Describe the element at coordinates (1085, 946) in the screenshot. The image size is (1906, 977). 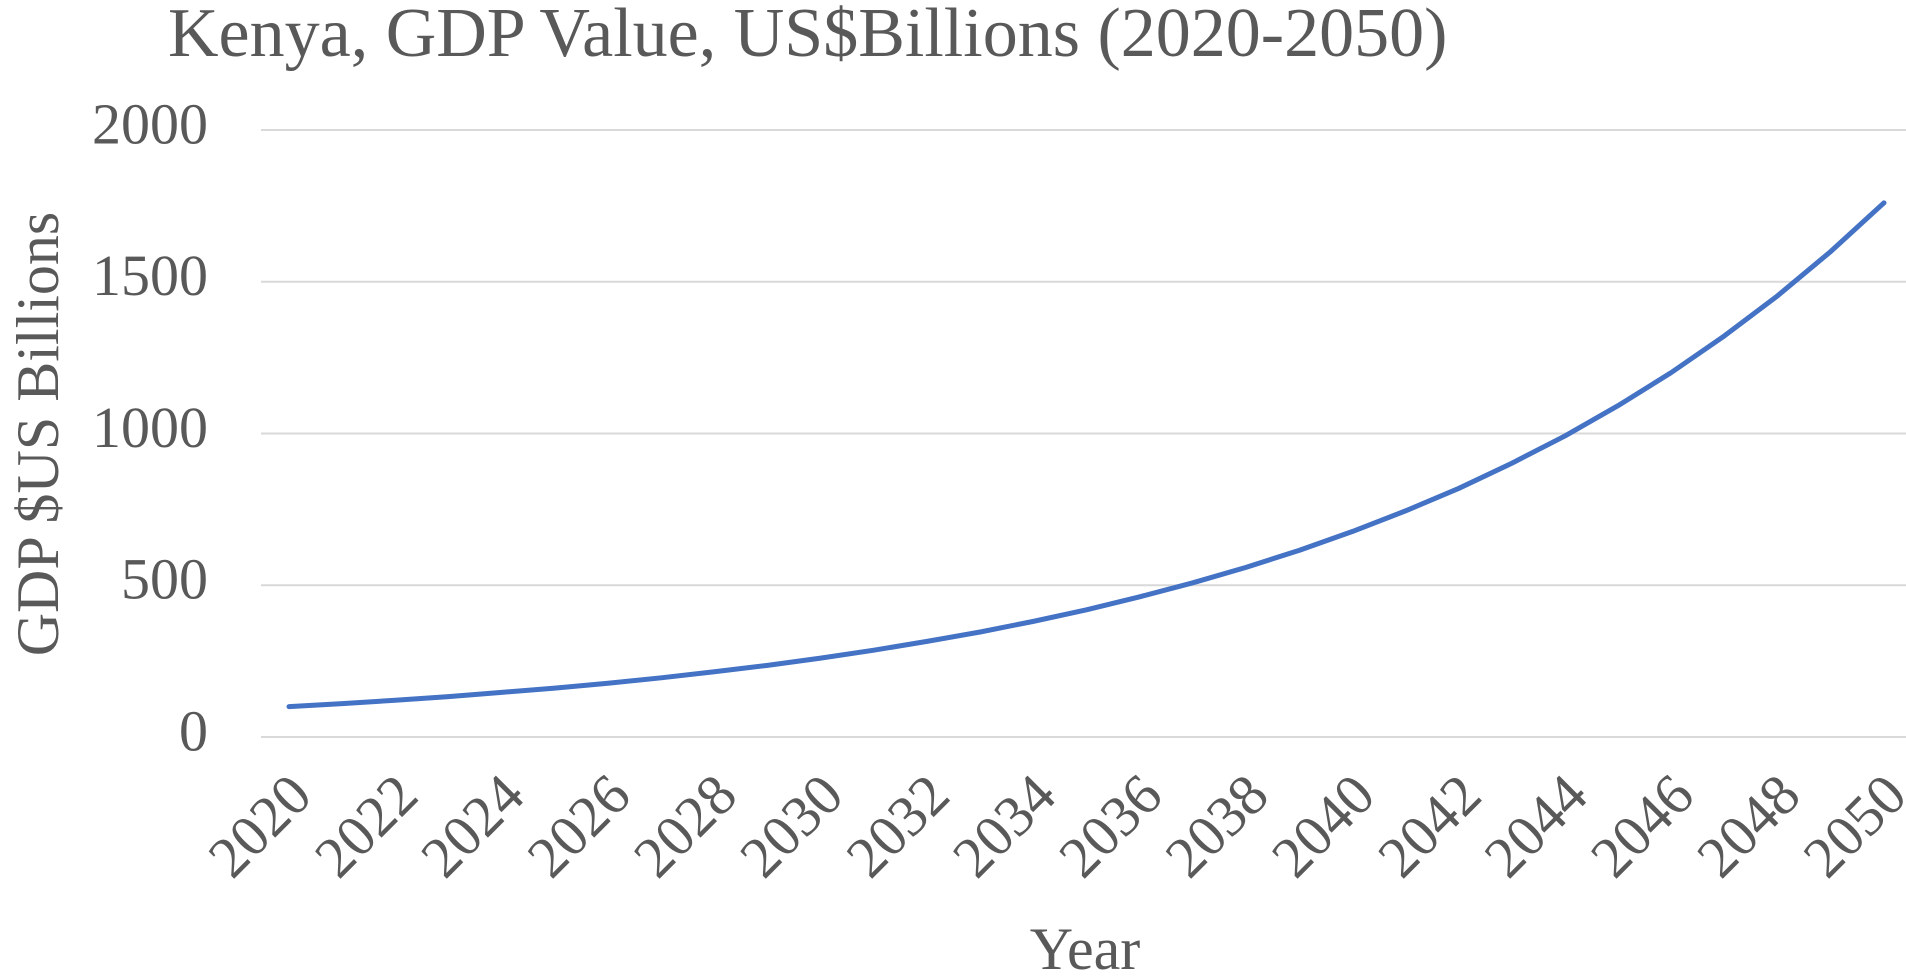
I see `x-axis-label: Year` at that location.